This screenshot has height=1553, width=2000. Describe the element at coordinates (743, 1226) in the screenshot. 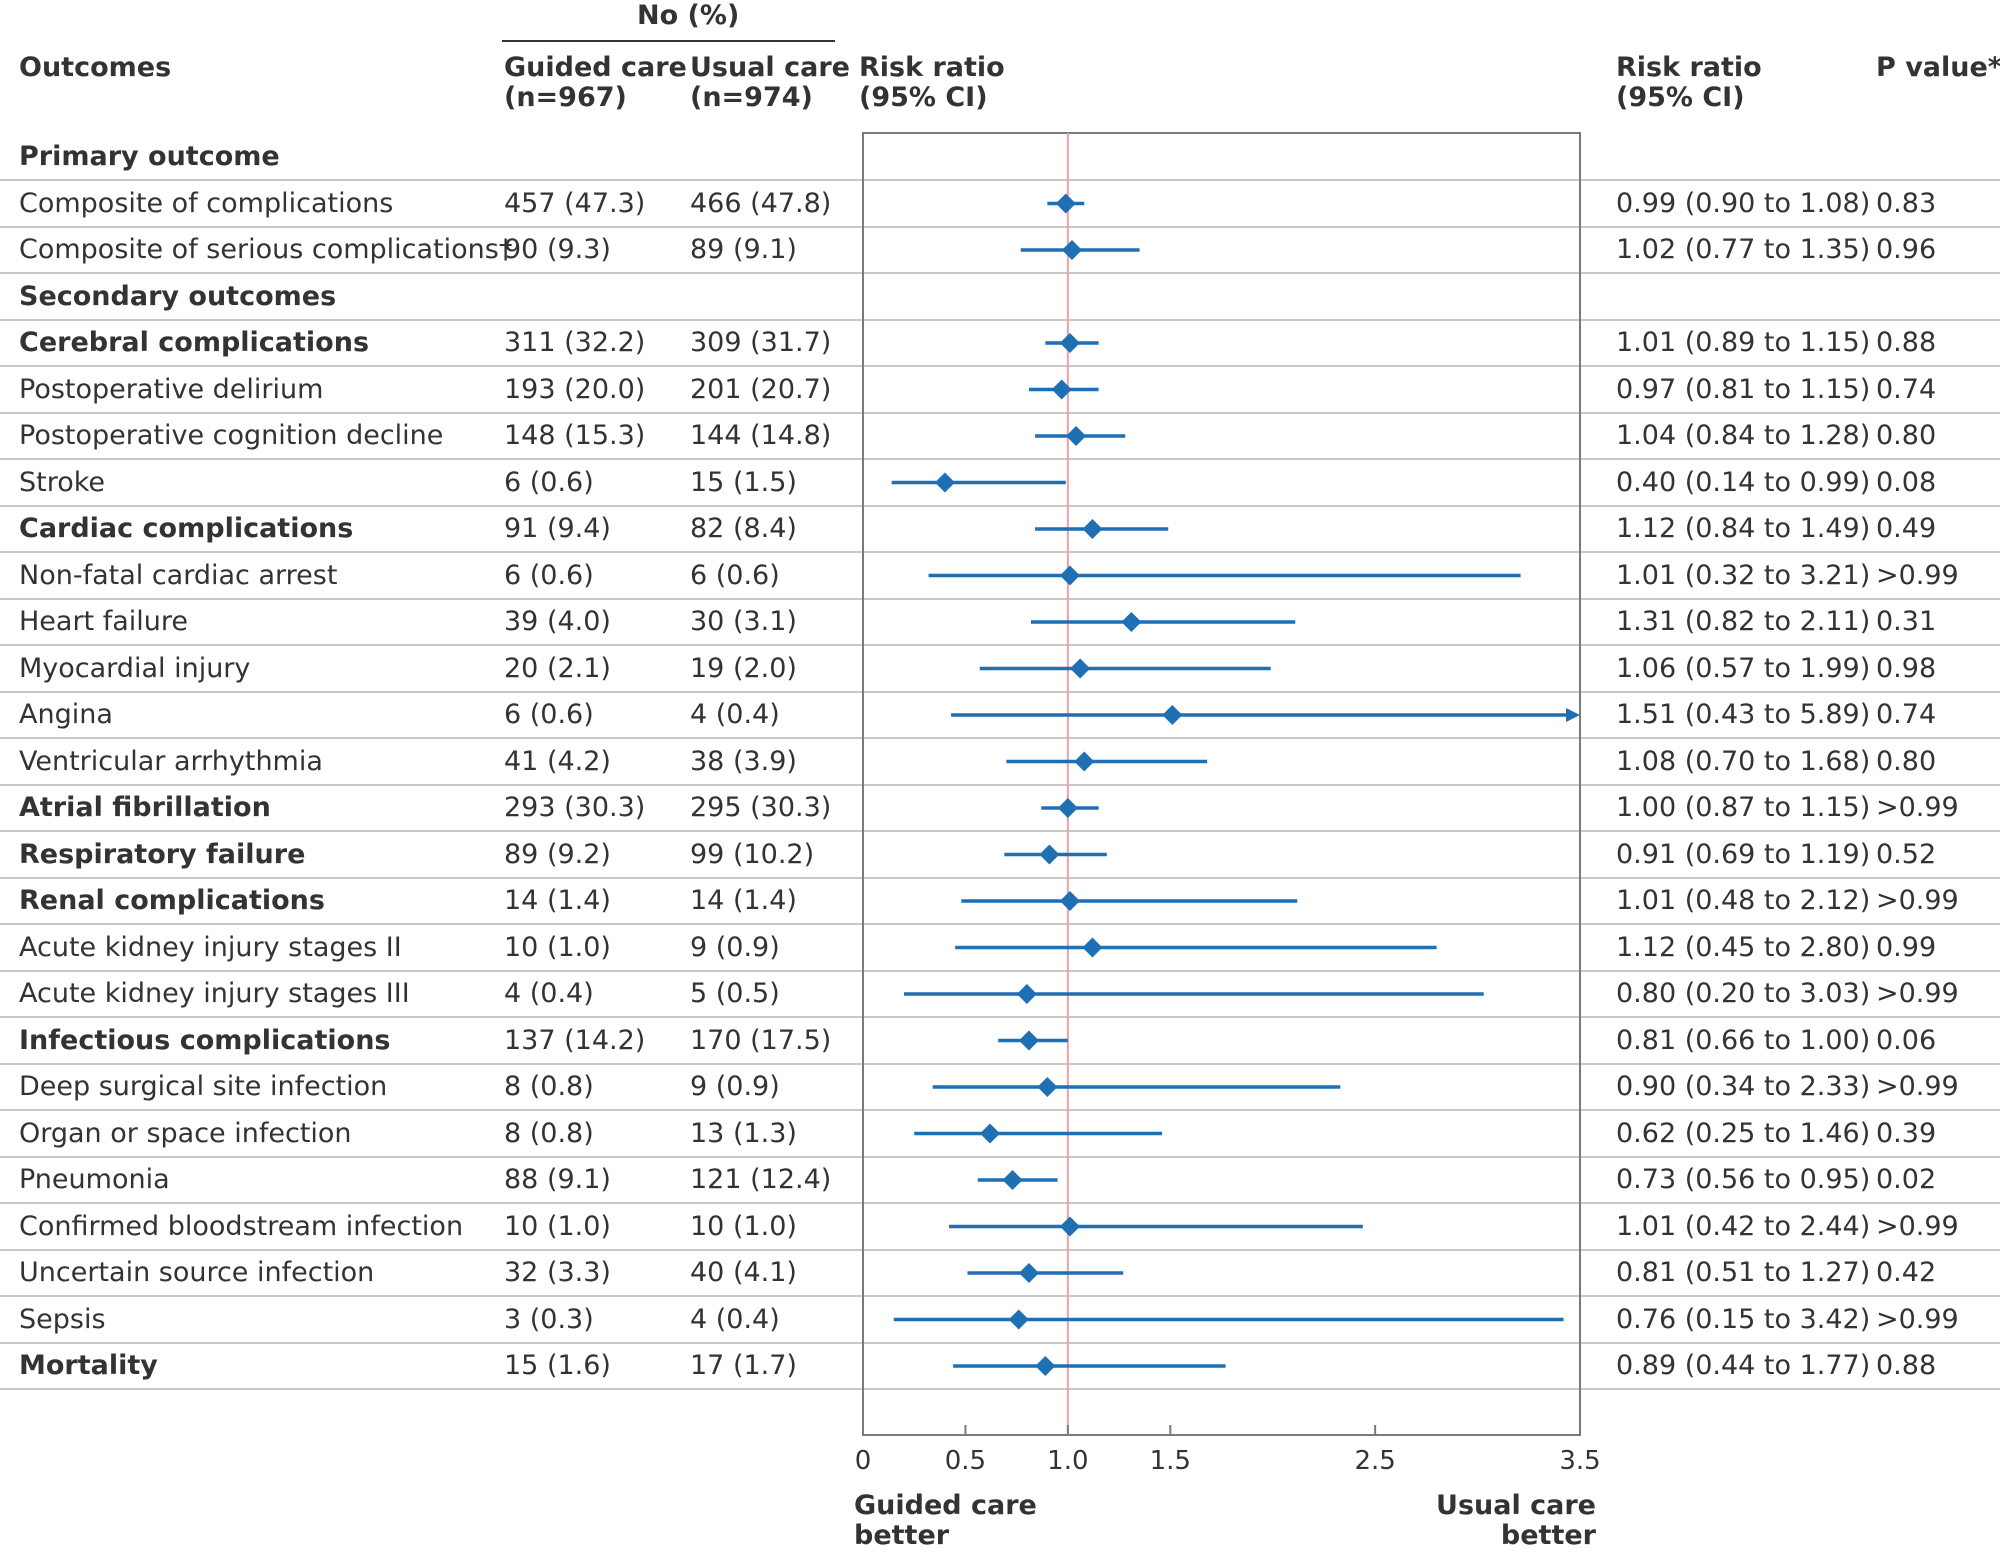

I see `usual-care-count: 10 (1.0)` at that location.